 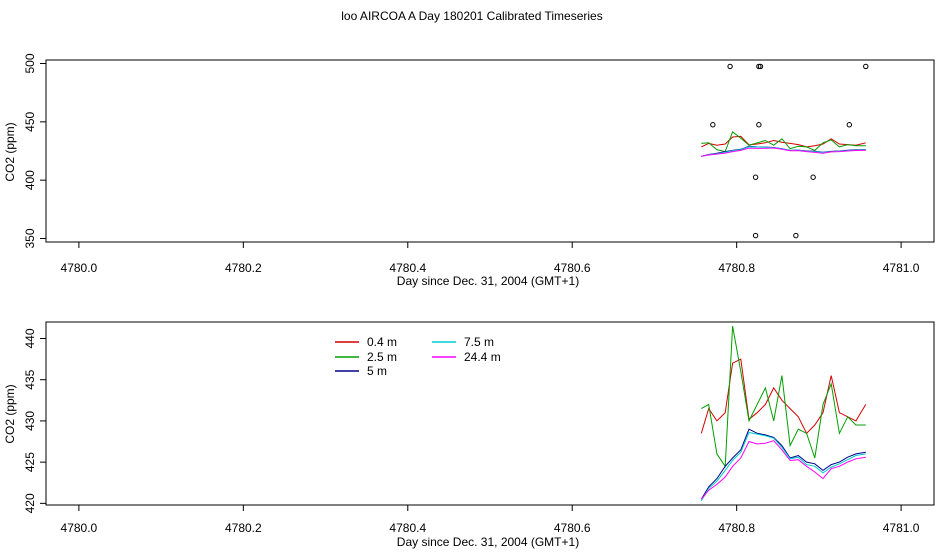 What do you see at coordinates (407, 268) in the screenshot?
I see `top-x-tick-label: 4780.4` at bounding box center [407, 268].